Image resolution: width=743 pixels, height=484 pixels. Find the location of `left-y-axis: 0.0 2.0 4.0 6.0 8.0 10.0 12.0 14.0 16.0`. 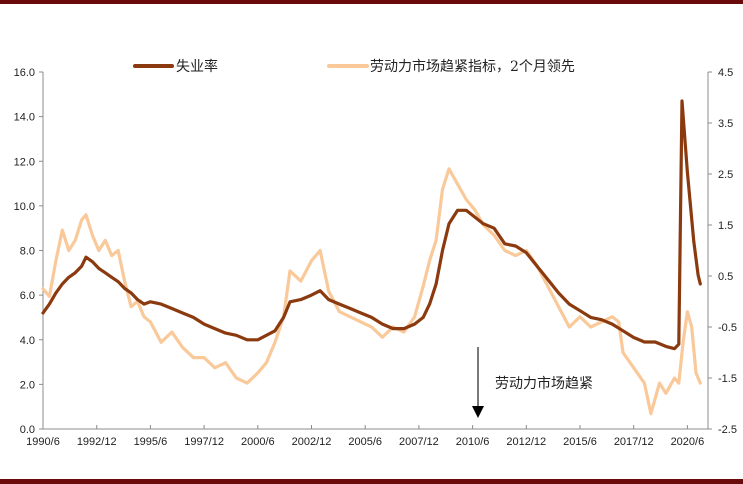

left-y-axis: 0.0 2.0 4.0 6.0 8.0 10.0 12.0 14.0 16.0 is located at coordinates (29, 251).